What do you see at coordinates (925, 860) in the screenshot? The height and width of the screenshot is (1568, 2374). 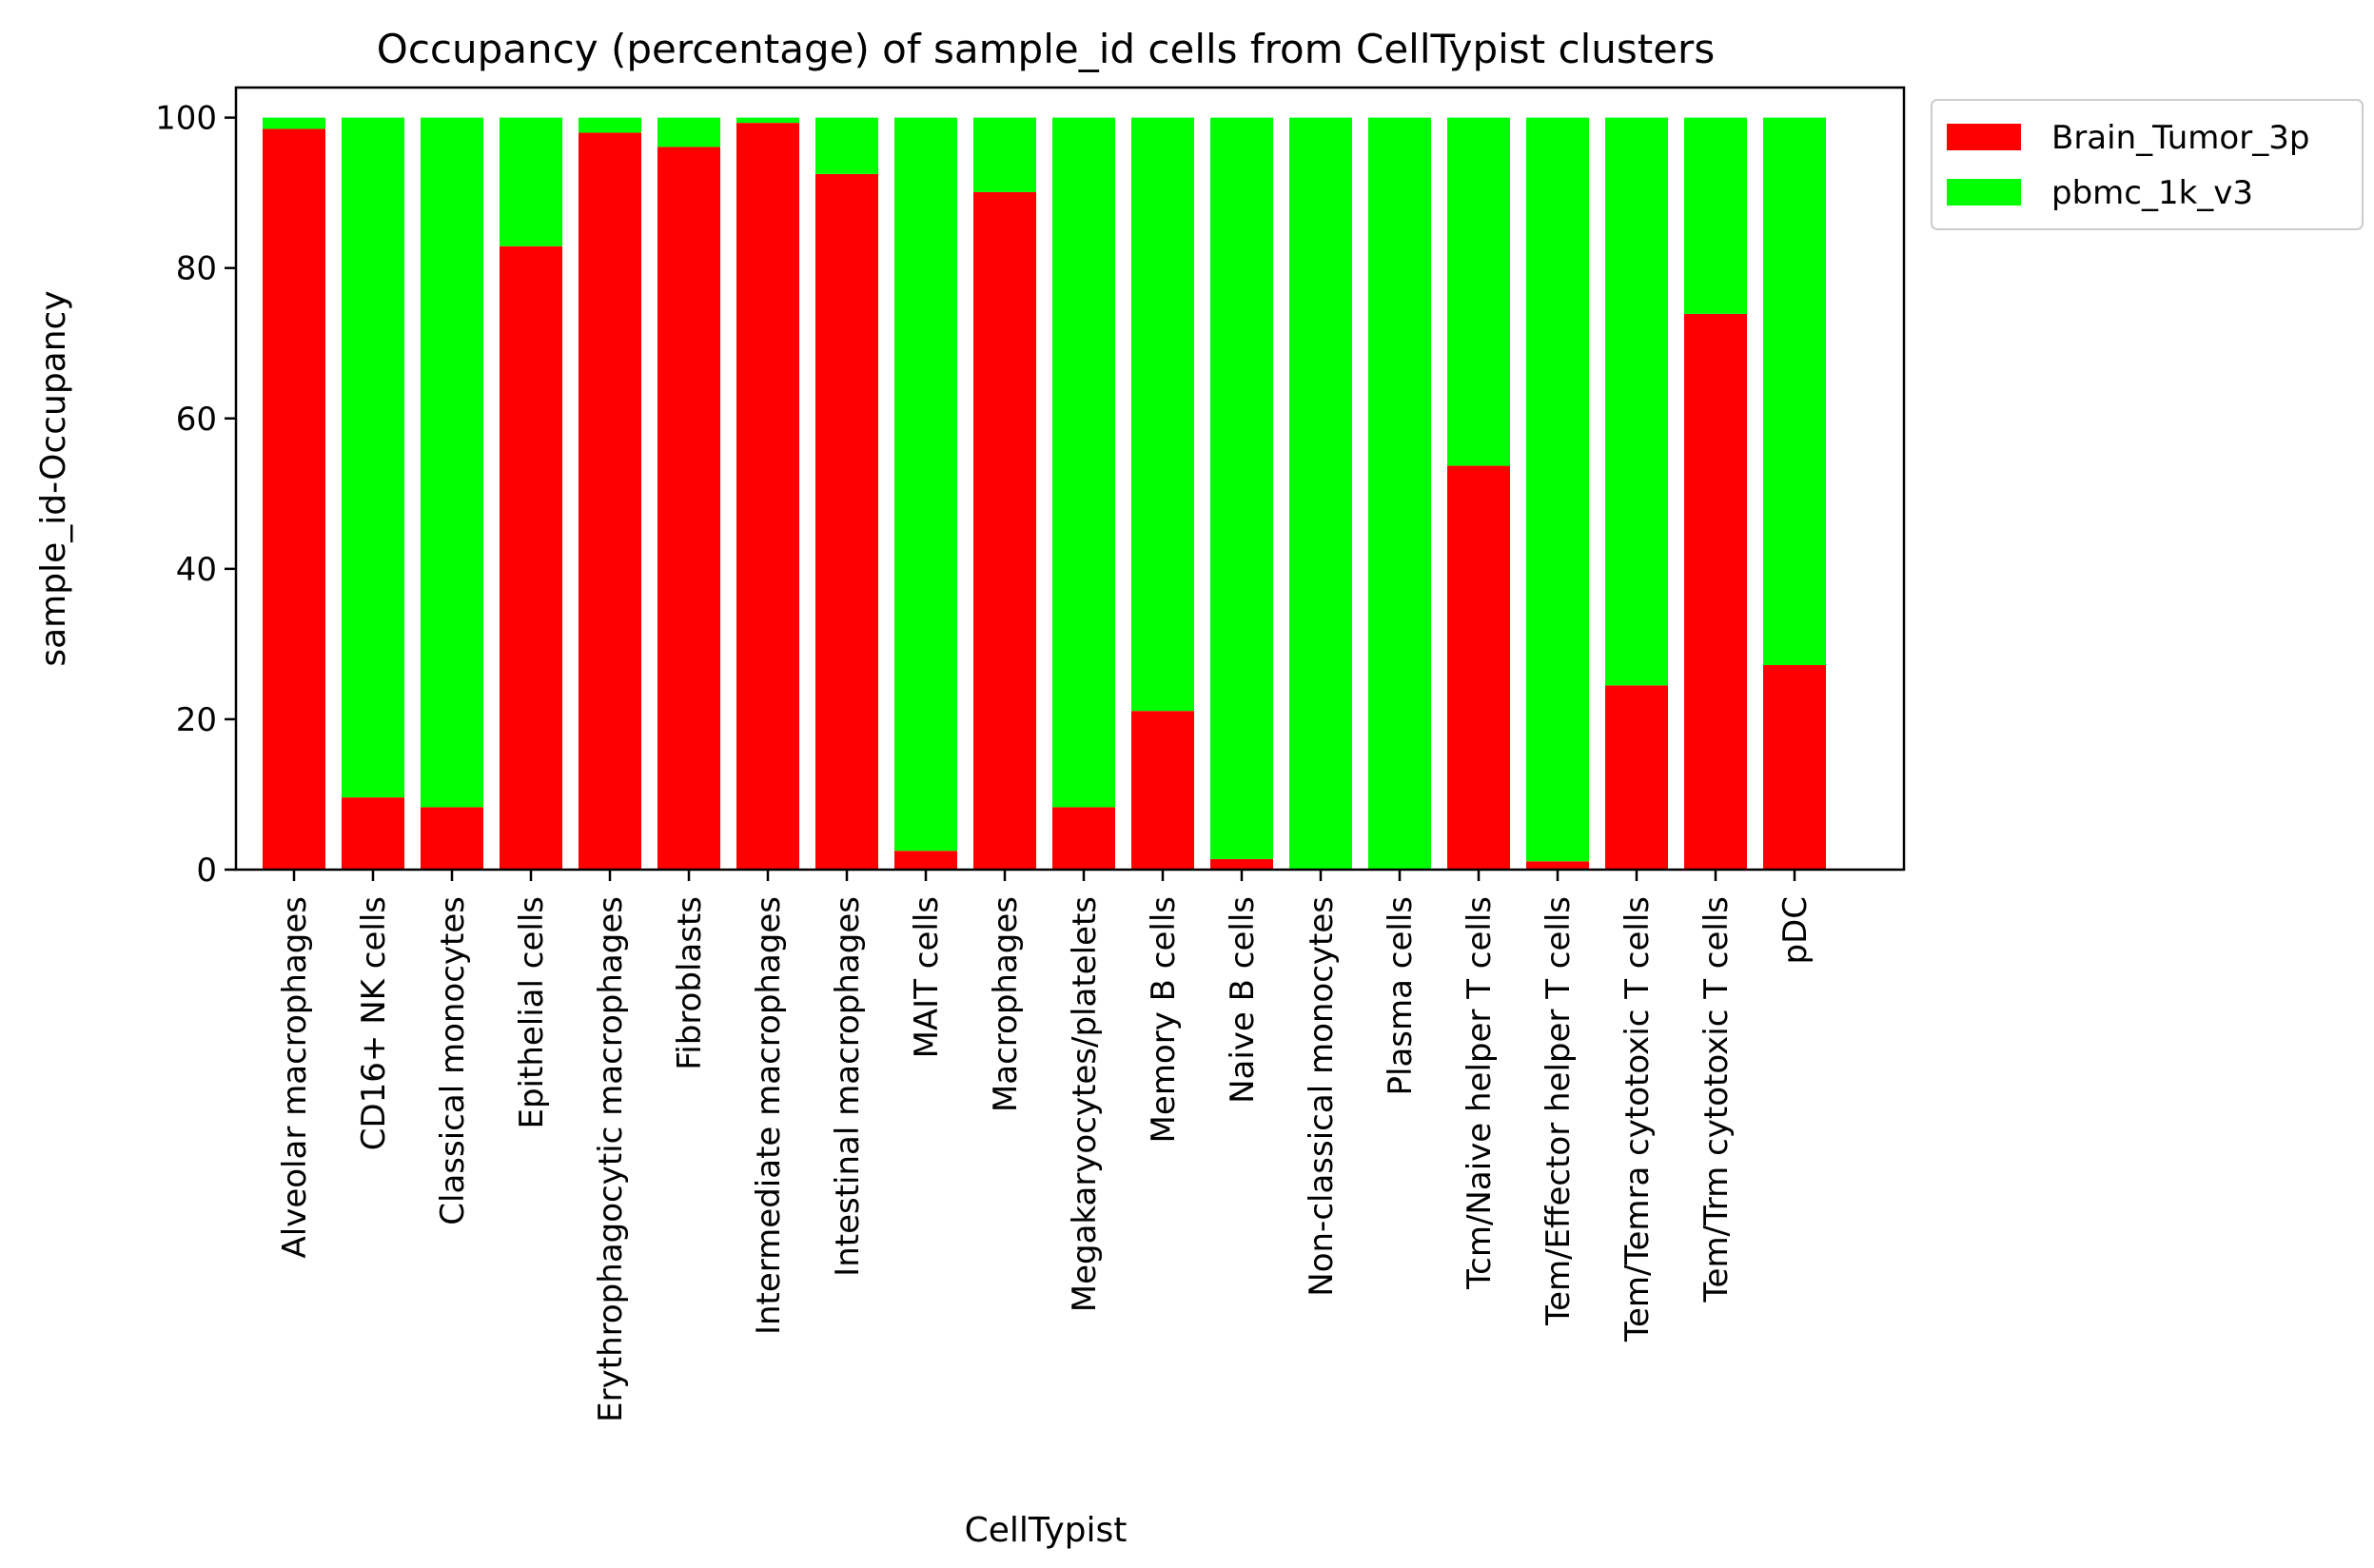 I see `bar-brain-tumor-3p-mait-cells` at bounding box center [925, 860].